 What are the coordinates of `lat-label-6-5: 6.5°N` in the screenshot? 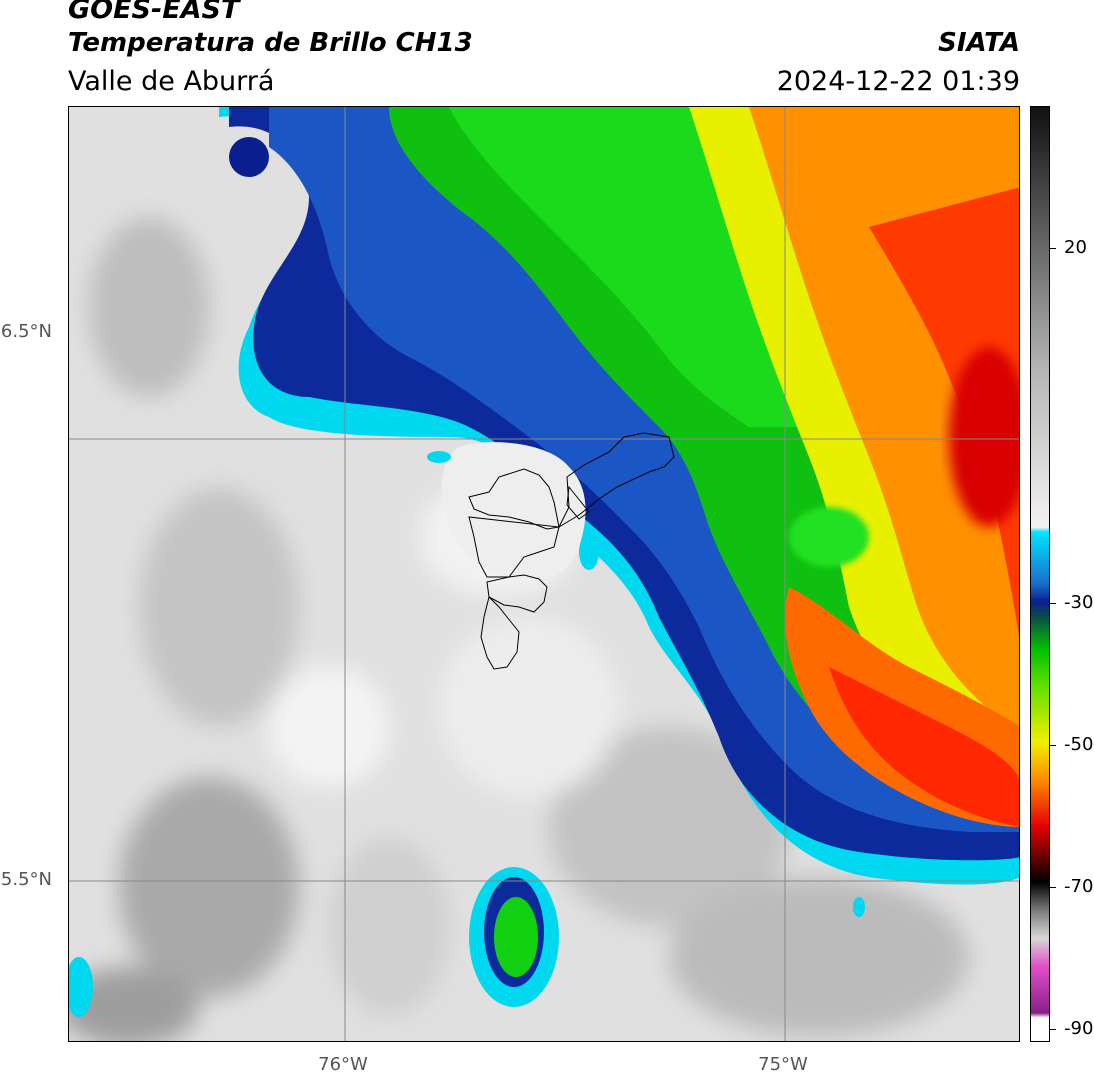 It's located at (26, 331).